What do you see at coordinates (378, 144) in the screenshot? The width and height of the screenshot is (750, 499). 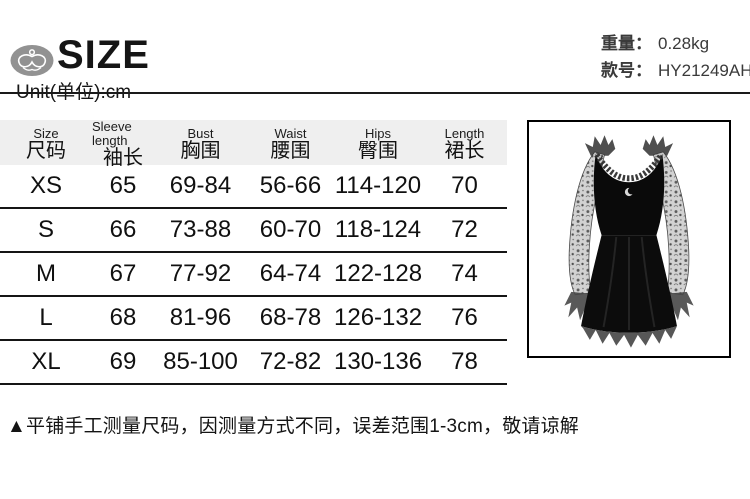 I see `column-header-hips: Hips 臀围` at bounding box center [378, 144].